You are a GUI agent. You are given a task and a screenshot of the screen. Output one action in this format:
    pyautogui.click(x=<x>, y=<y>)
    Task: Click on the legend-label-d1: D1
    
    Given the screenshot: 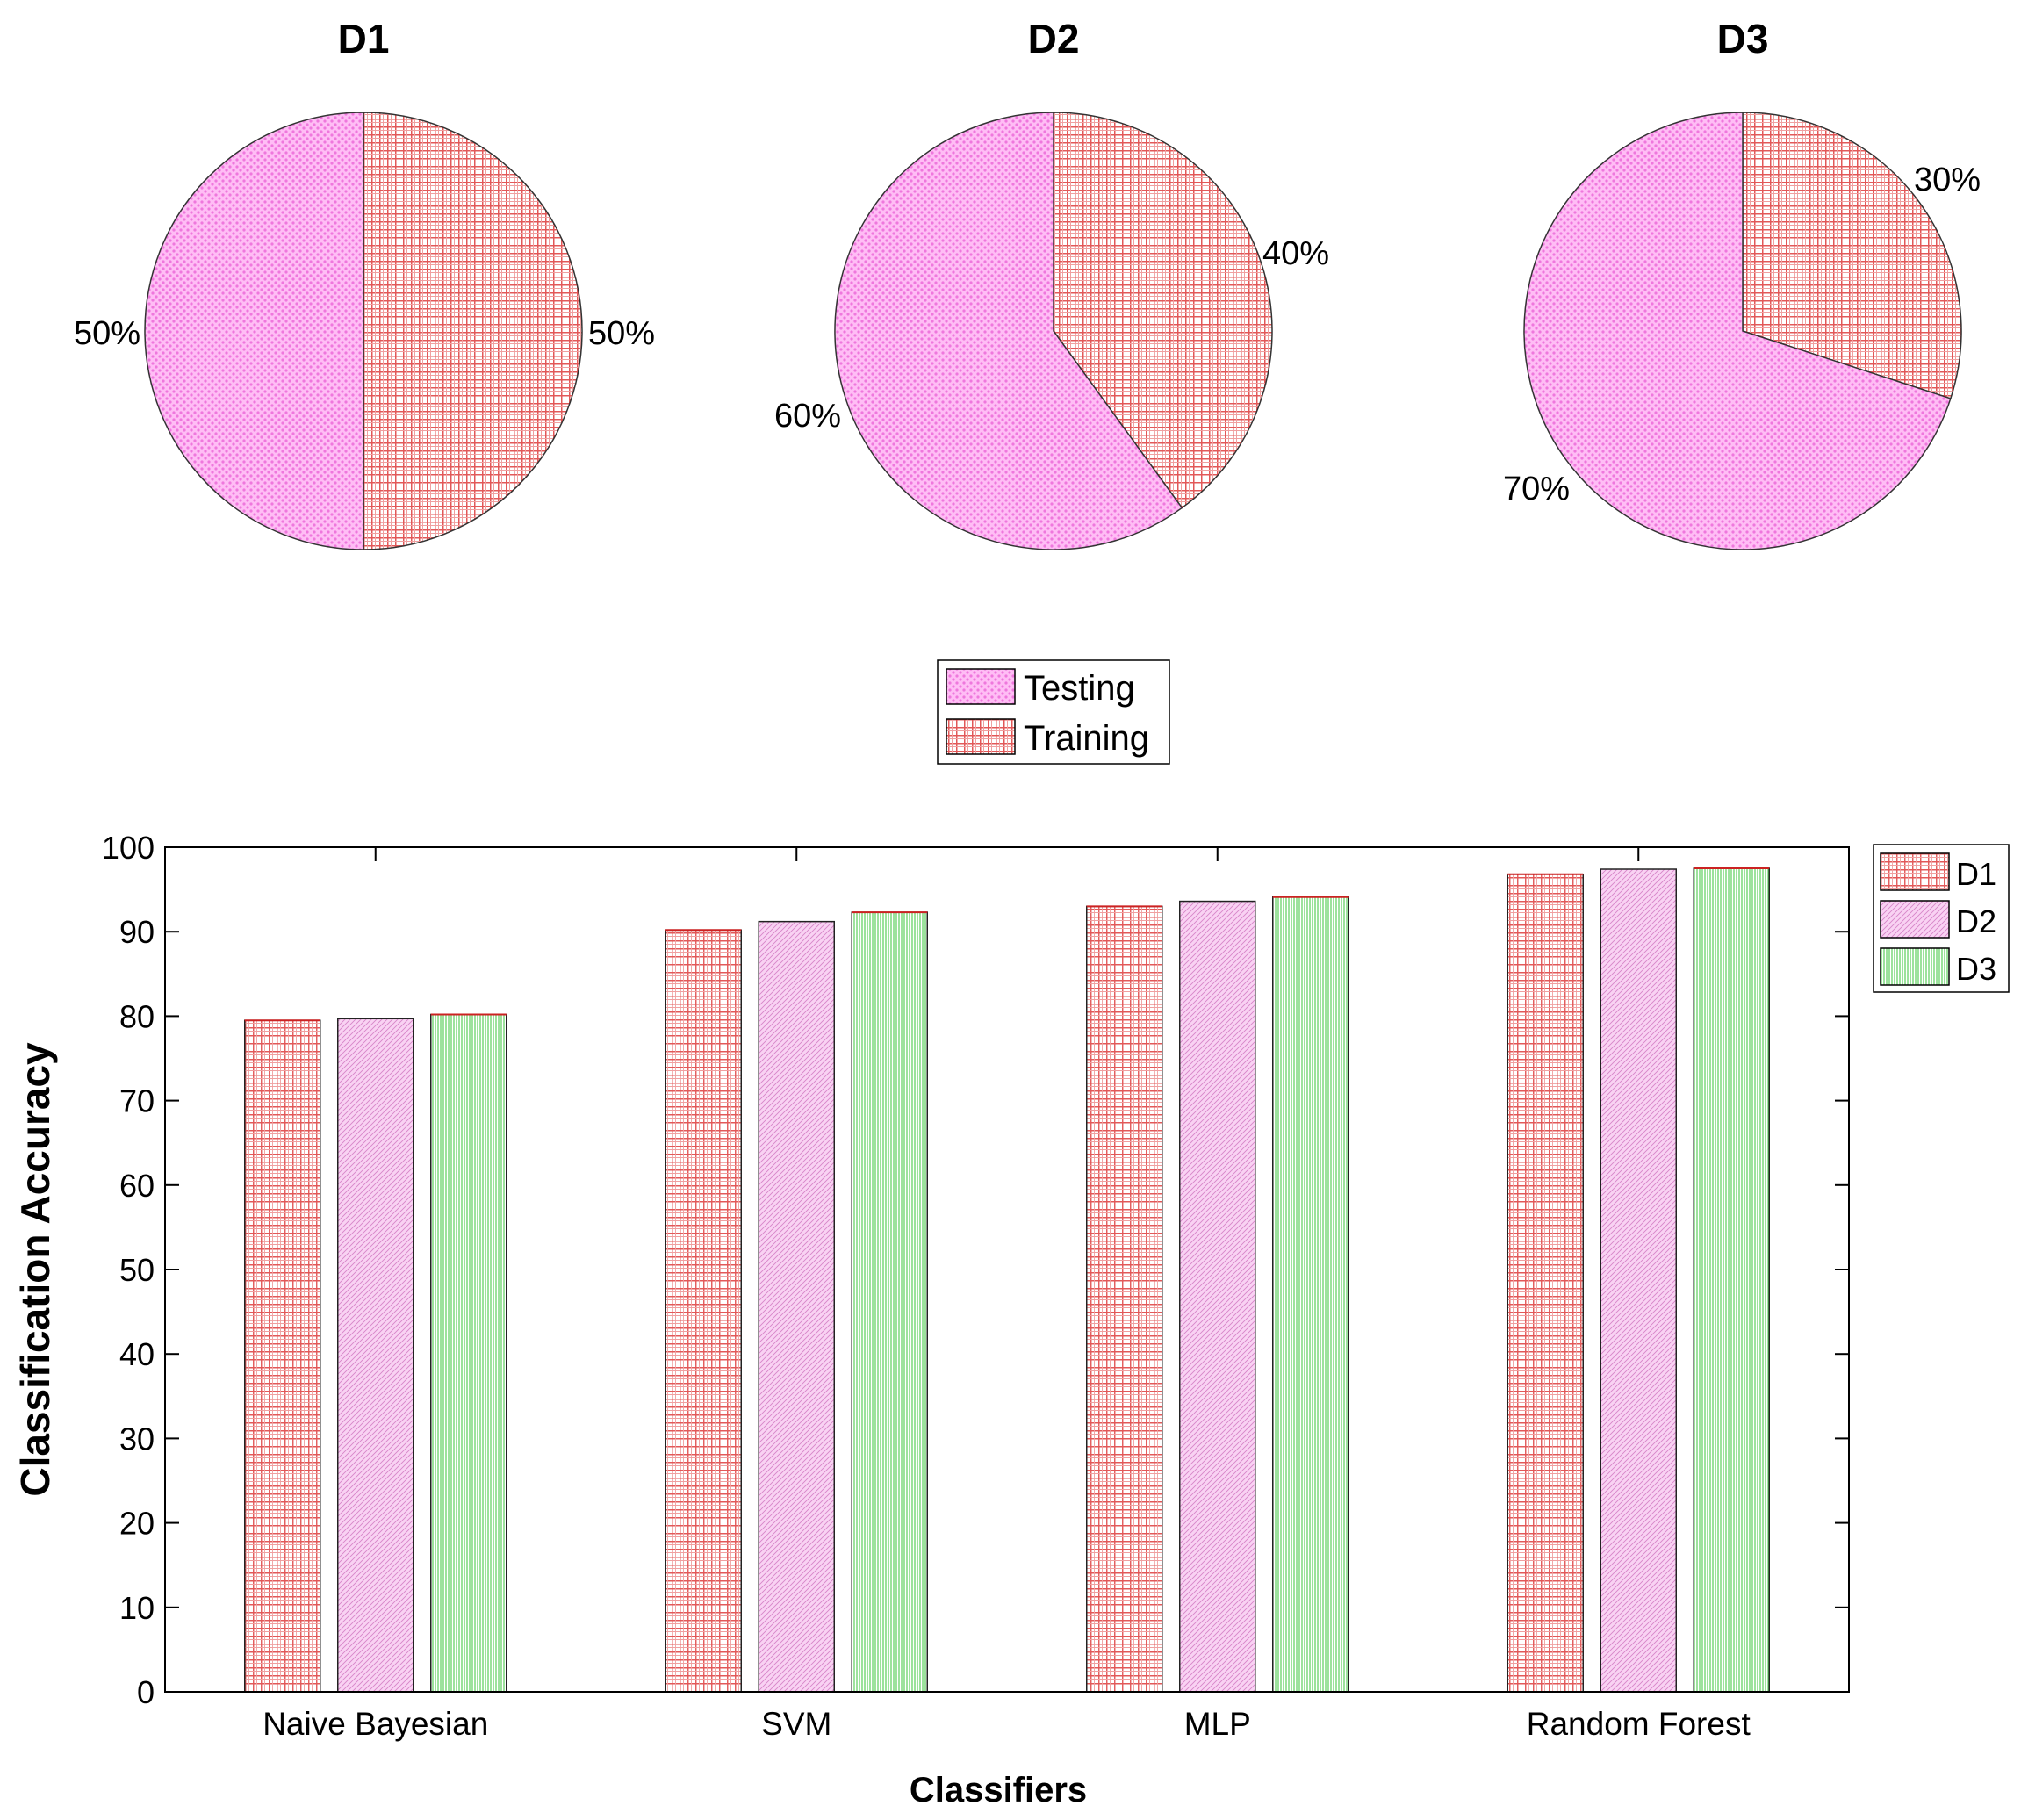 What is the action you would take?
    pyautogui.click(x=1976, y=874)
    